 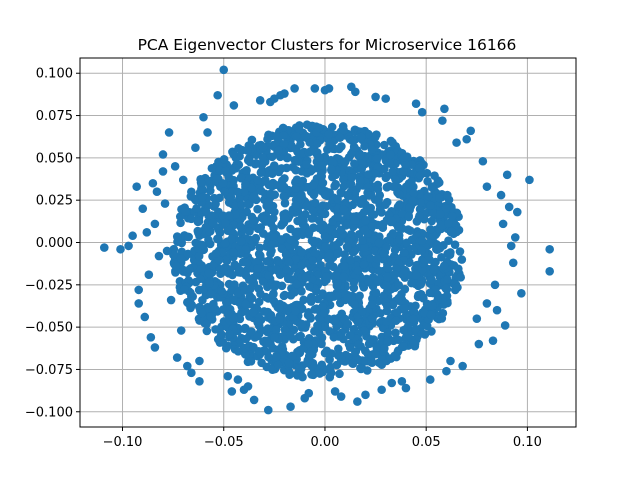 I want to click on x-tick-label: 0.05, so click(x=426, y=442).